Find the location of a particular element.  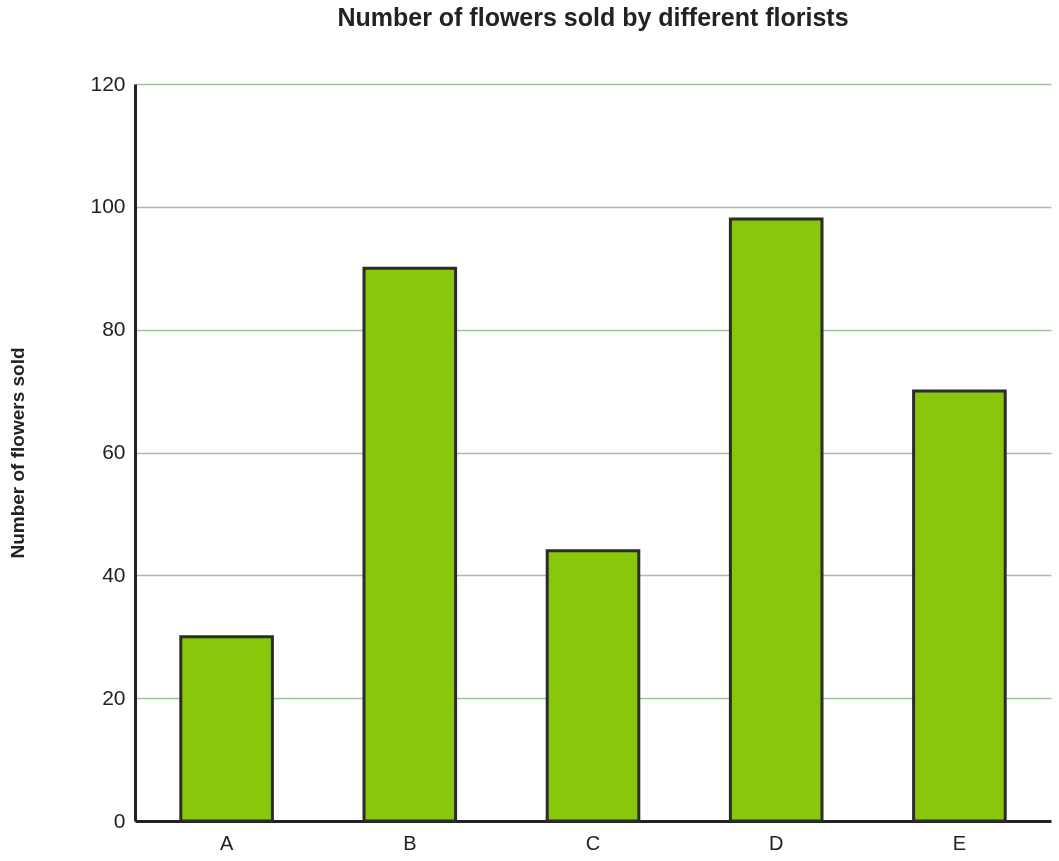

y-tick-label: 60 is located at coordinates (114, 451).